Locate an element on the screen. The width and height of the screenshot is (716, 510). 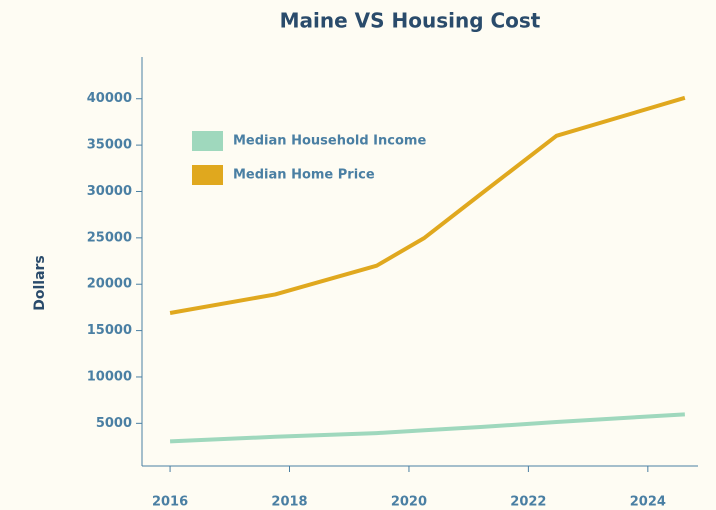
y-tick-label: 30000 is located at coordinates (109, 191).